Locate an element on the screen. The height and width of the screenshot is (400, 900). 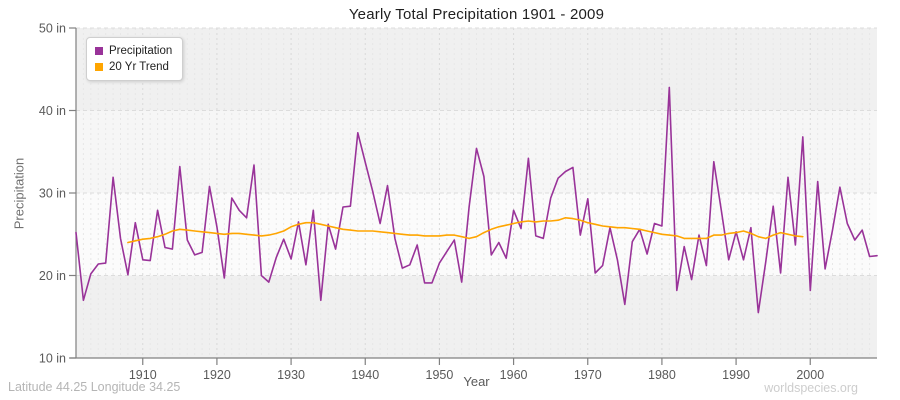
x-axis-title: Year is located at coordinates (476, 381).